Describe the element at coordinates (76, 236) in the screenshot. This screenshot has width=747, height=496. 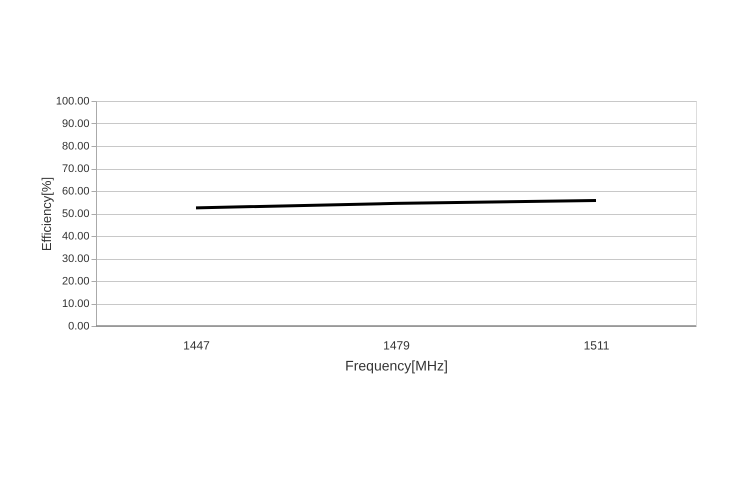
I see `y-tick-label: 40.00` at that location.